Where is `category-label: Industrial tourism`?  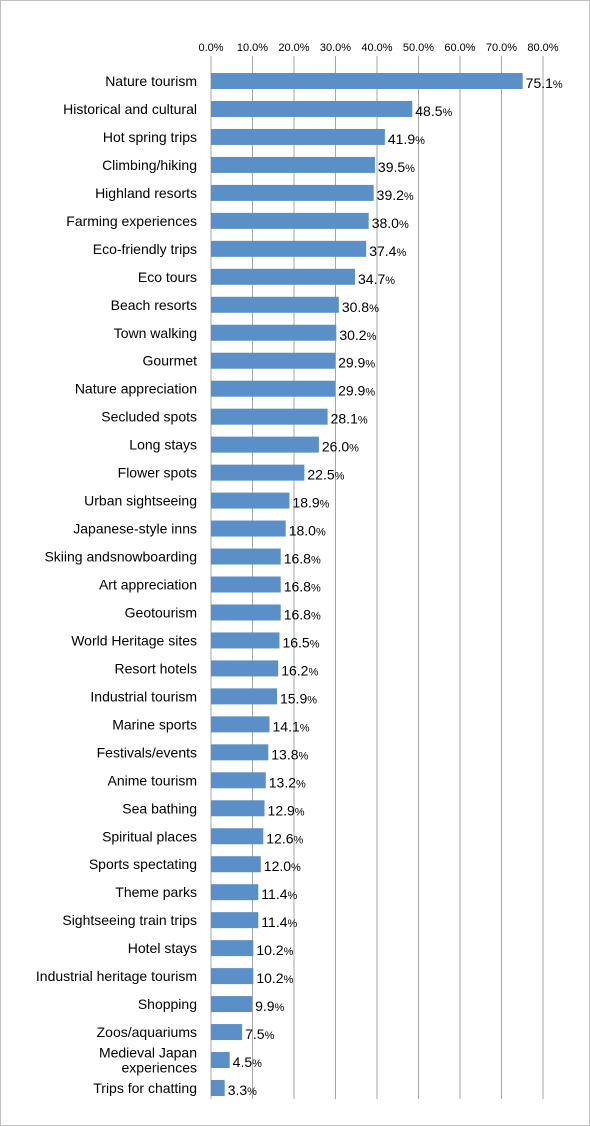
category-label: Industrial tourism is located at coordinates (143, 696).